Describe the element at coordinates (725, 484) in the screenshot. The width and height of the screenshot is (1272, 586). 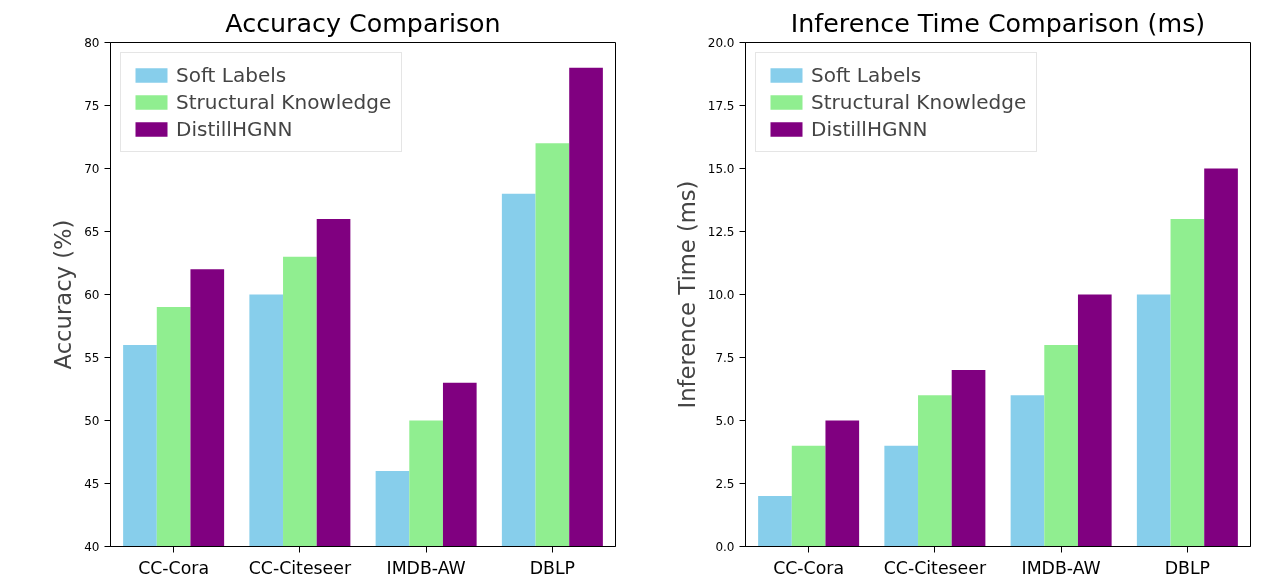
I see `y-tick-label: 2.5` at that location.